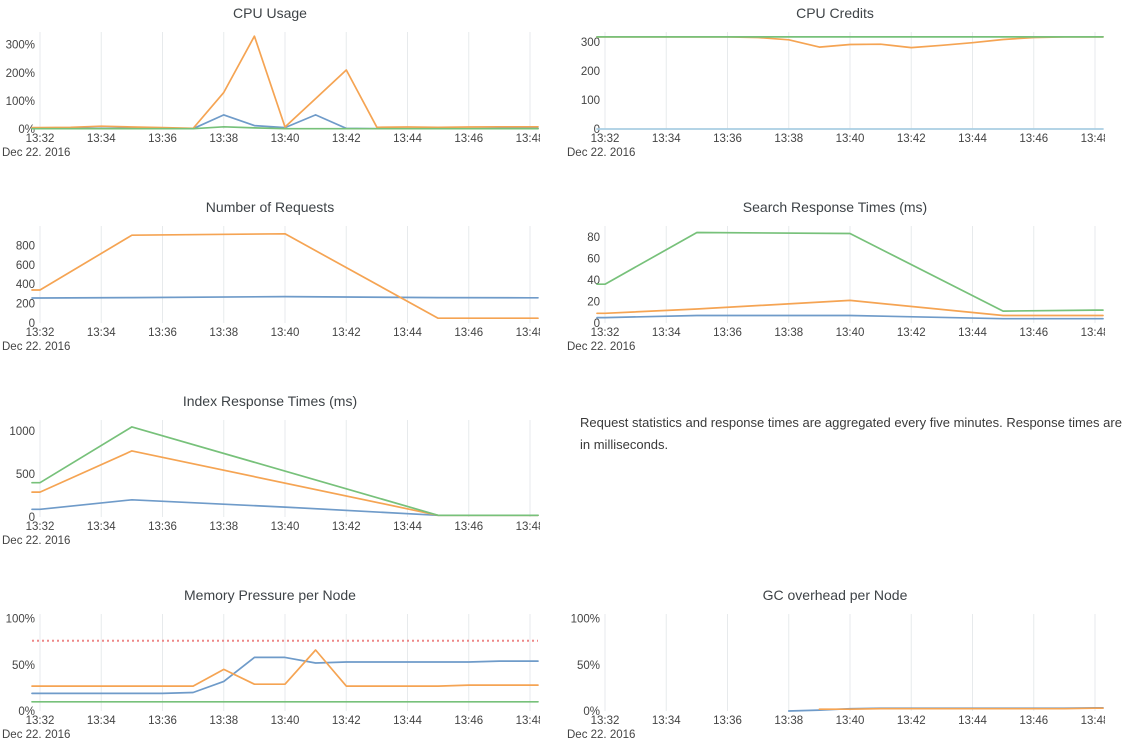 The height and width of the screenshot is (743, 1131). Describe the element at coordinates (25, 266) in the screenshot. I see `y-tick-label: 600` at that location.